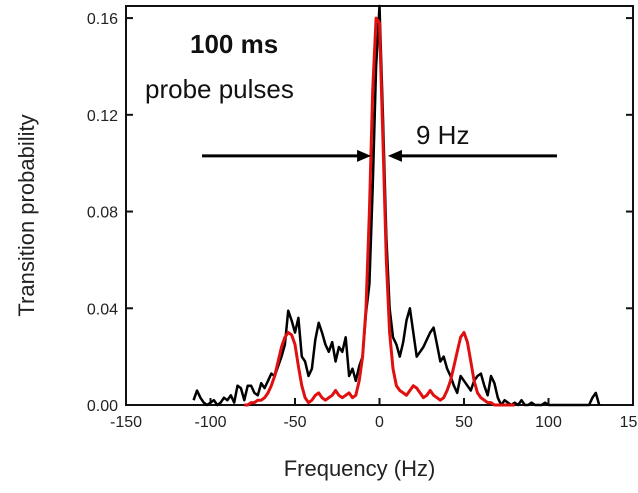 The height and width of the screenshot is (493, 638). What do you see at coordinates (26, 215) in the screenshot?
I see `y-axis-label: Transition probability` at bounding box center [26, 215].